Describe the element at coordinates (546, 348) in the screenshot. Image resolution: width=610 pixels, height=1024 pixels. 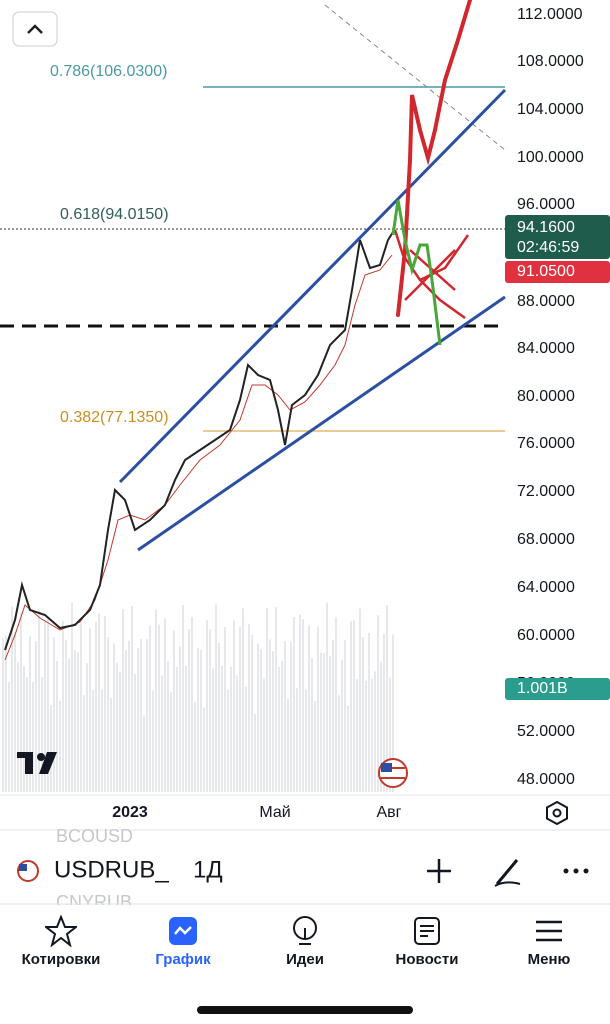
I see `price-label: 84.0000` at that location.